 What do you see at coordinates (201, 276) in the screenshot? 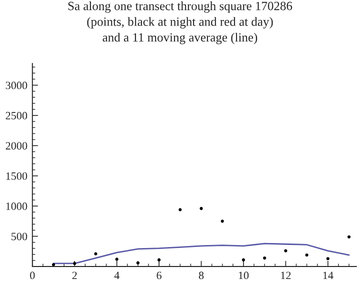
I see `x-tick-label: 8` at bounding box center [201, 276].